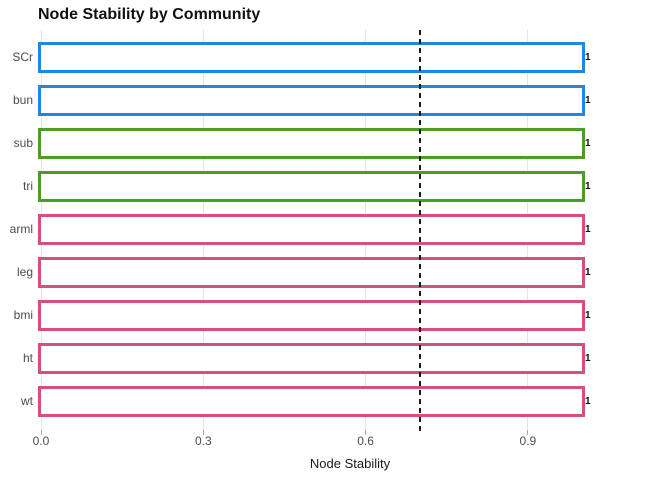  What do you see at coordinates (311, 315) in the screenshot?
I see `bar-bmi` at bounding box center [311, 315].